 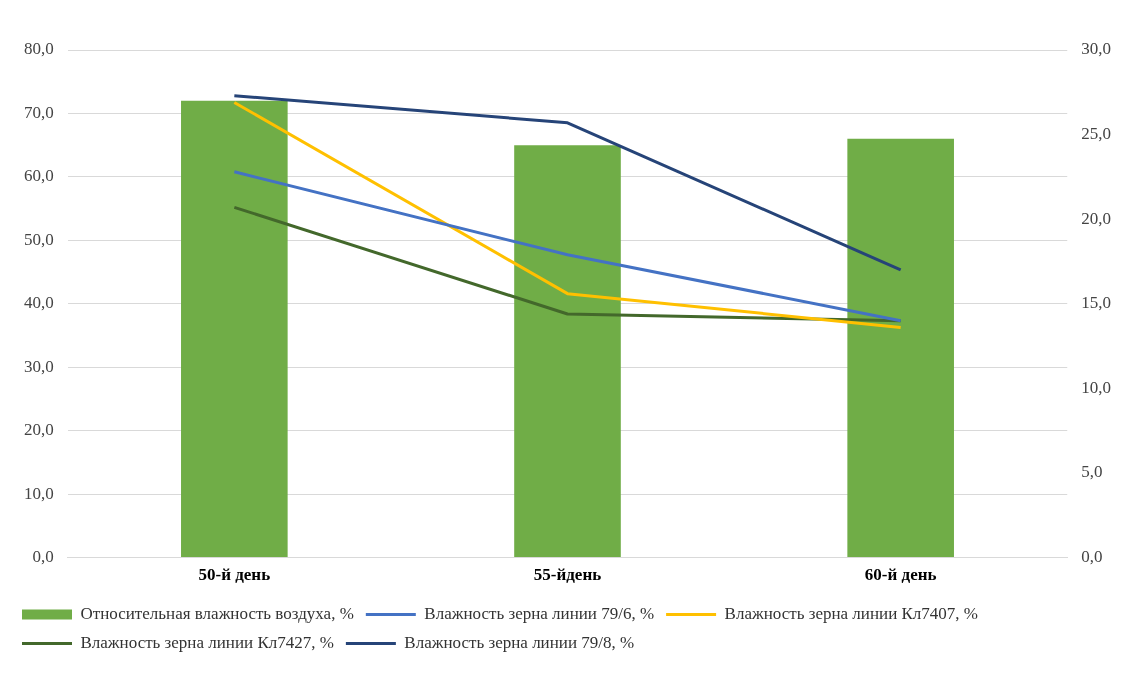 I want to click on y-tick-label: 20,0, so click(x=39, y=430).